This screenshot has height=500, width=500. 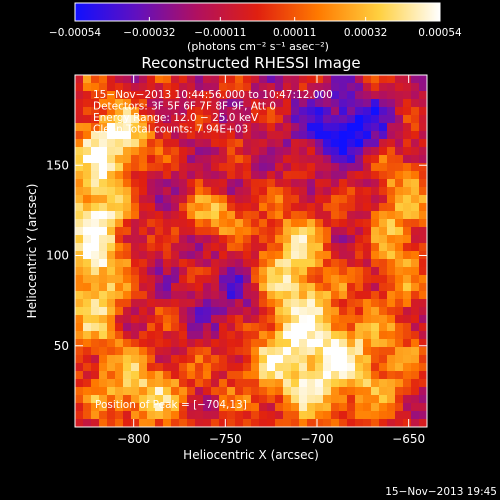 I want to click on x-axis-label: Heliocentric X (arcsec), so click(x=251, y=455).